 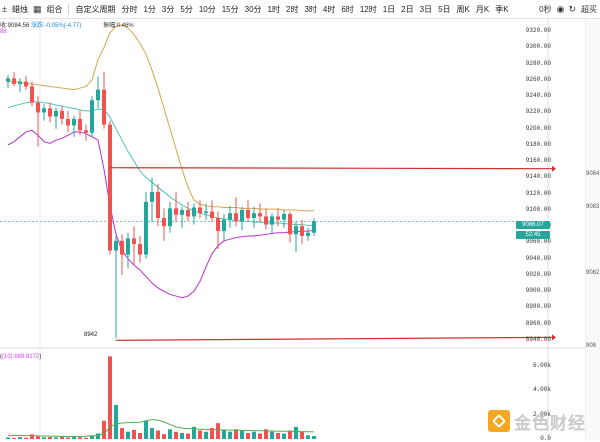 I want to click on mid-band-line, so click(x=160, y=163).